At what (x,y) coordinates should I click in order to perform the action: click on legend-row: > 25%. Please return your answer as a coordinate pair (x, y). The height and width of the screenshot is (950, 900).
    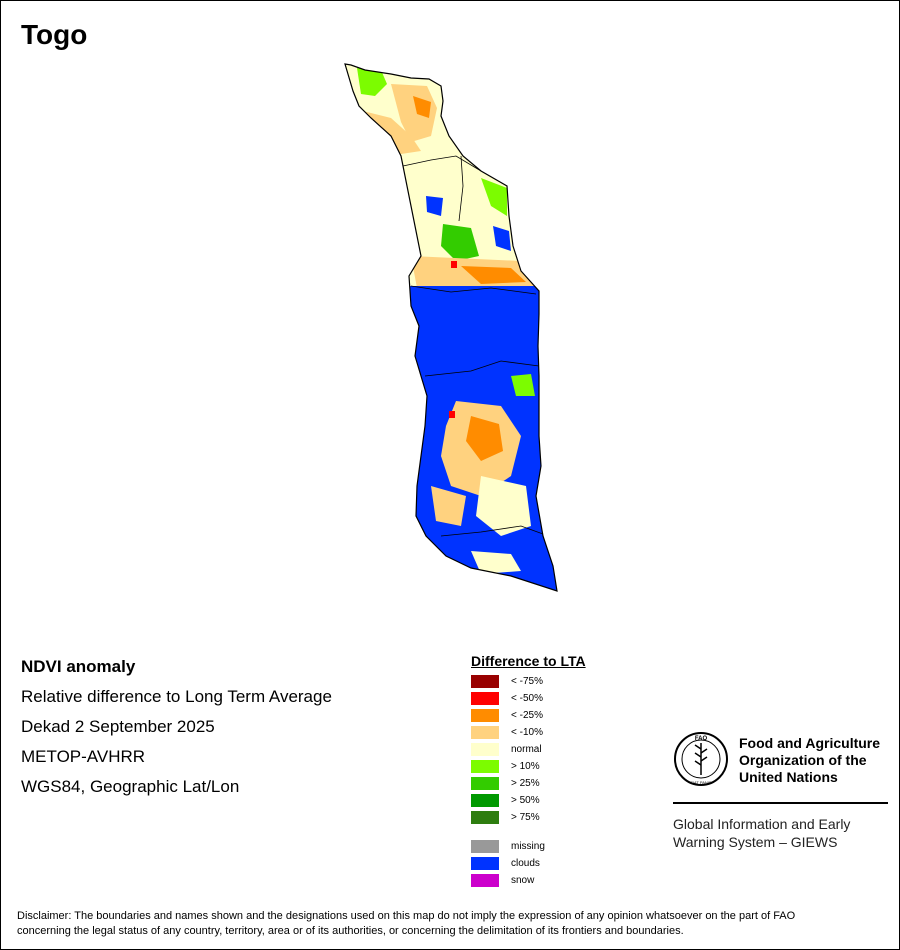
    Looking at the image, I should click on (528, 783).